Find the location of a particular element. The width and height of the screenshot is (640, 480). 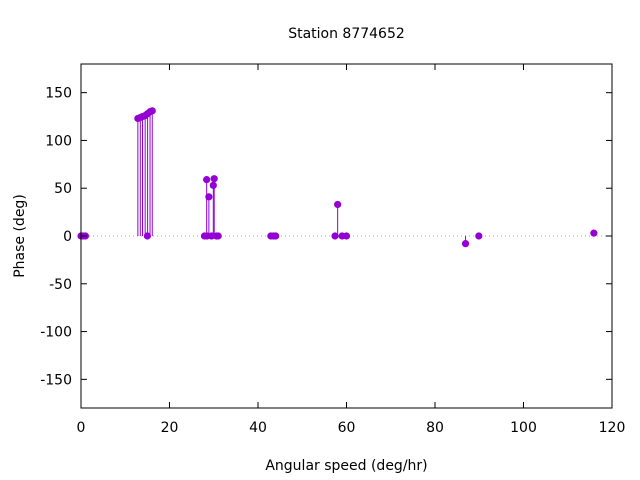

y-tick-label: -150 is located at coordinates (56, 380).